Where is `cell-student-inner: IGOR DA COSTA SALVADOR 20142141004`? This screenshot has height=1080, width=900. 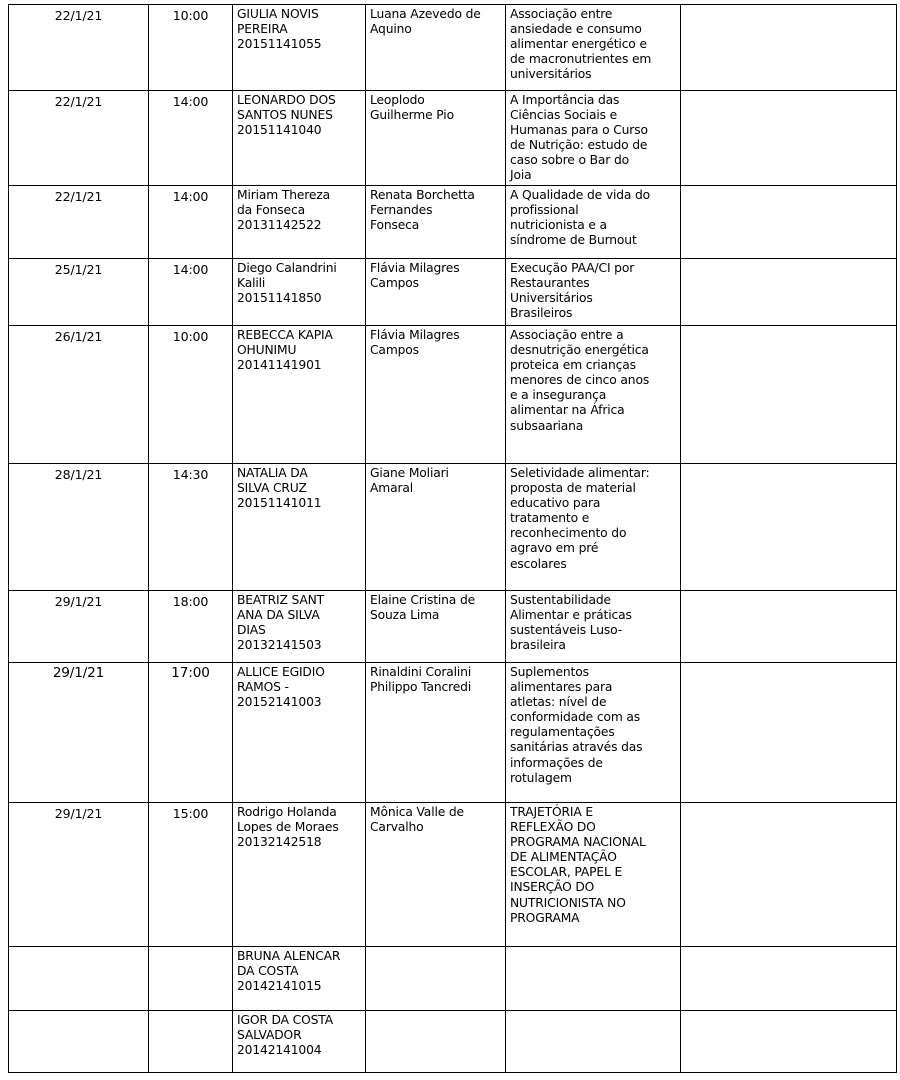 cell-student-inner: IGOR DA COSTA SALVADOR 20142141004 is located at coordinates (299, 1035).